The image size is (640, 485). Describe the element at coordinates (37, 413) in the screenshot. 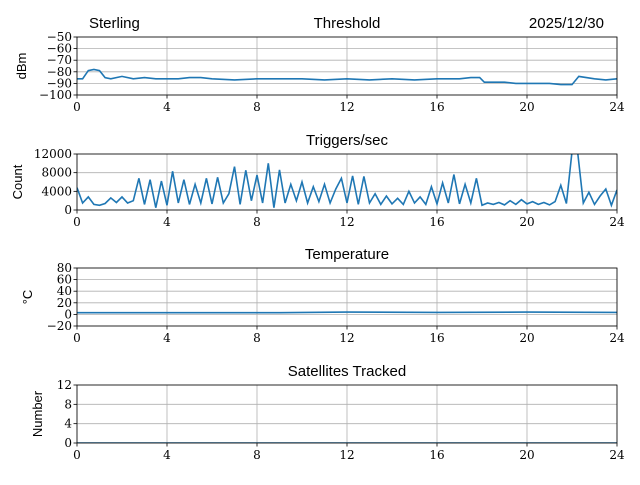

I see `y-axis-label: Number` at that location.